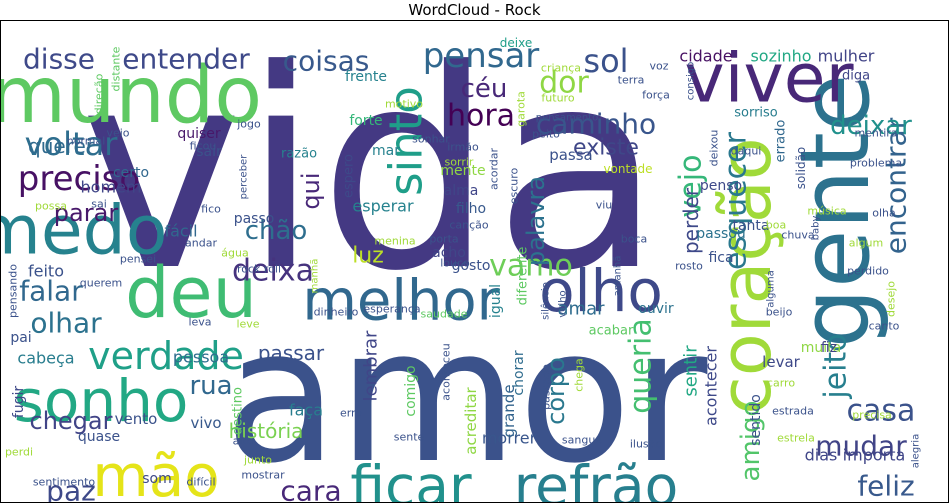  What do you see at coordinates (884, 326) in the screenshot?
I see `word-canto: canto` at bounding box center [884, 326].